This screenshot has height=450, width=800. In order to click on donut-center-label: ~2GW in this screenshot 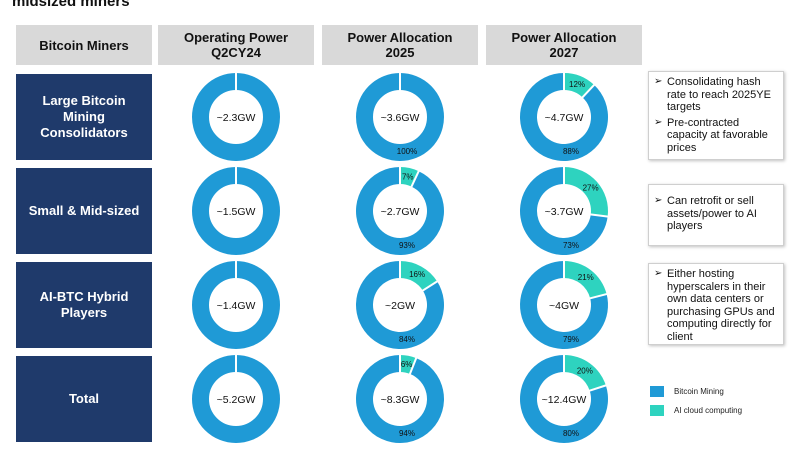, I will do `click(400, 306)`.